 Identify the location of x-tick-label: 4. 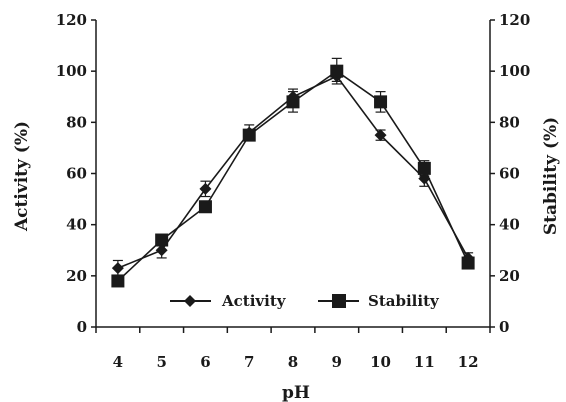
(118, 362).